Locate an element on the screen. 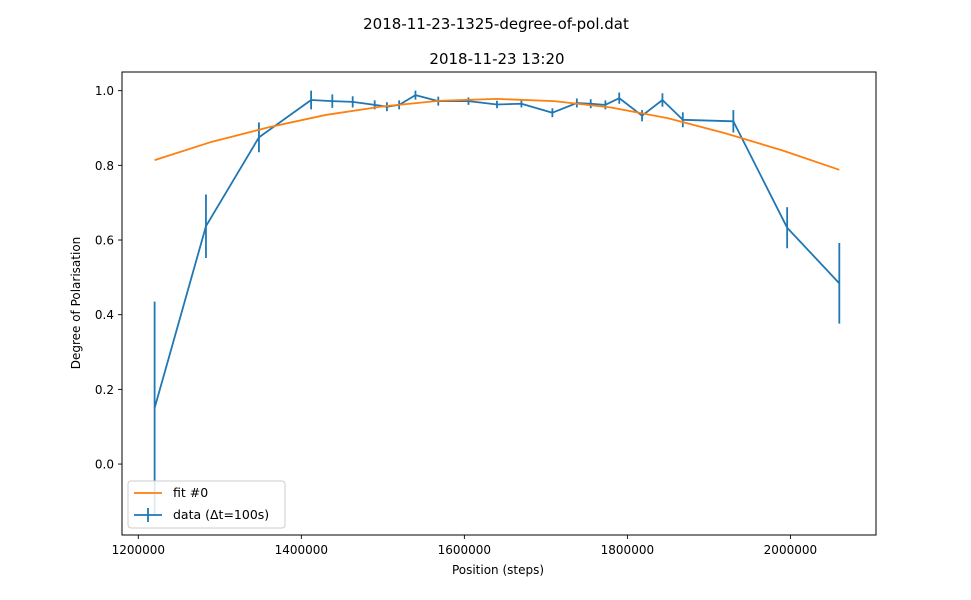 Image resolution: width=971 pixels, height=600 pixels. legend-box is located at coordinates (206, 504).